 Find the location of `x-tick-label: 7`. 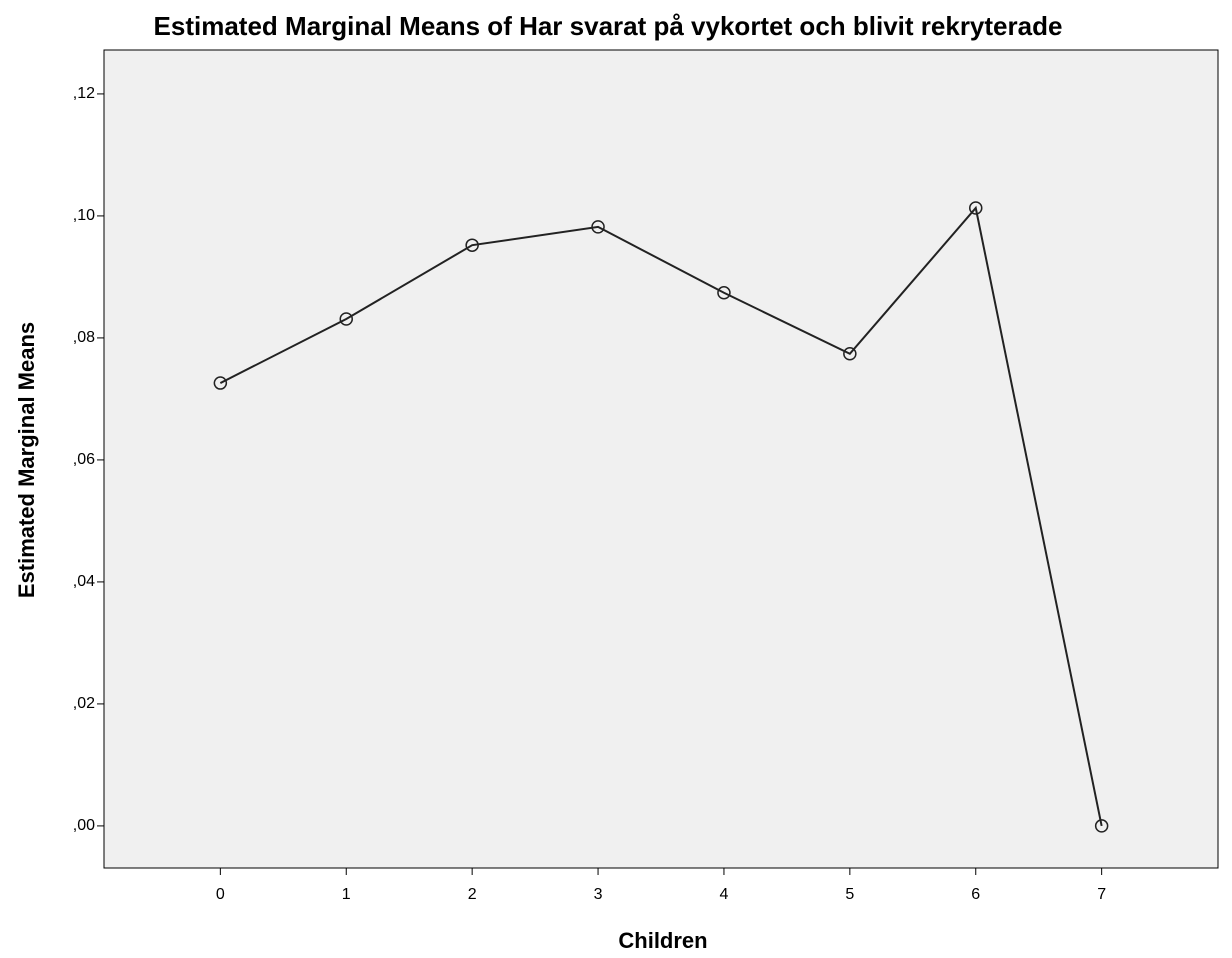

x-tick-label: 7 is located at coordinates (1101, 894).